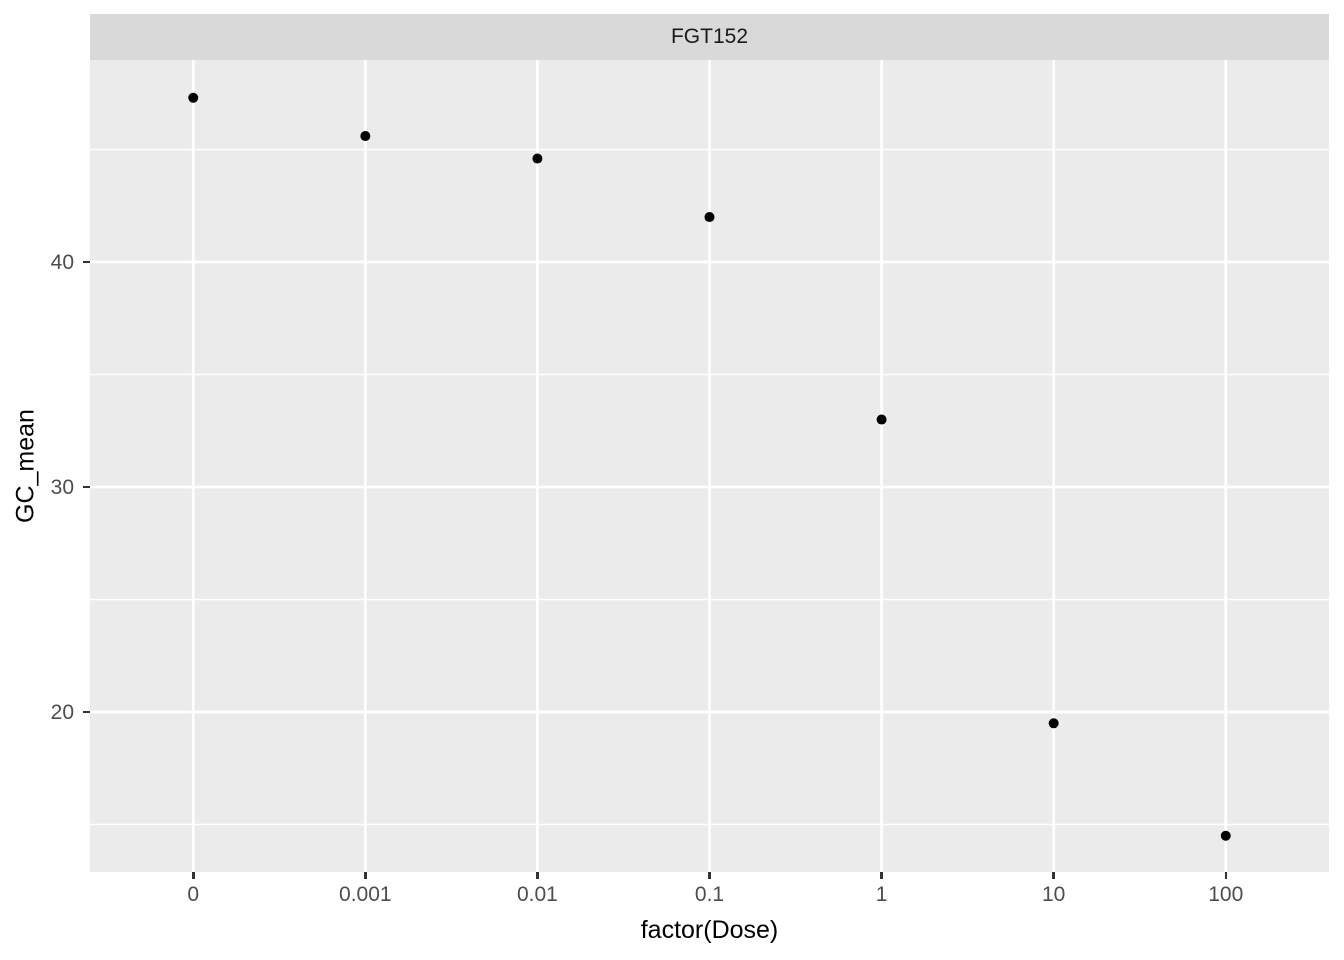 Image resolution: width=1344 pixels, height=960 pixels. What do you see at coordinates (709, 894) in the screenshot?
I see `x-tick-label: 0.1` at bounding box center [709, 894].